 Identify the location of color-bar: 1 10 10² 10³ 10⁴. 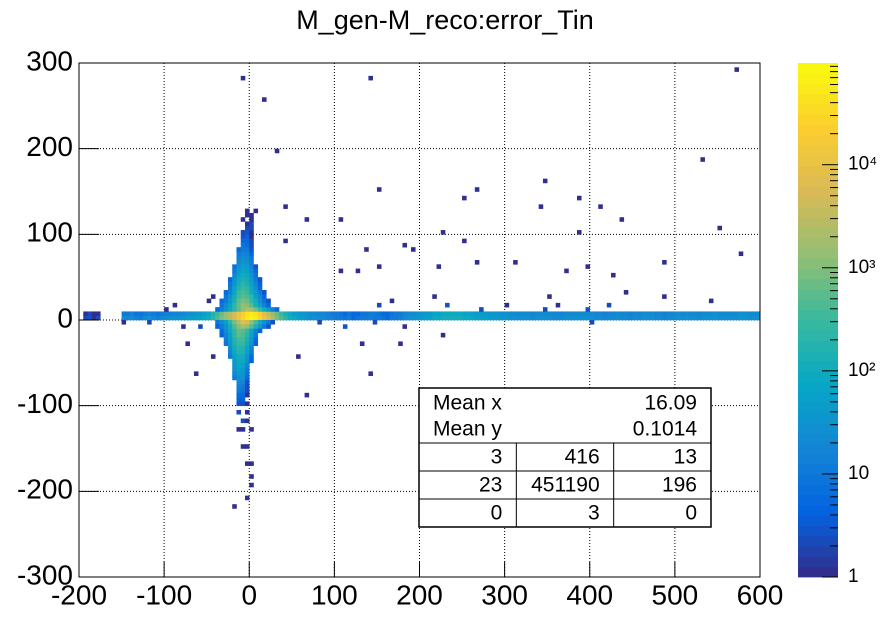
(837, 325).